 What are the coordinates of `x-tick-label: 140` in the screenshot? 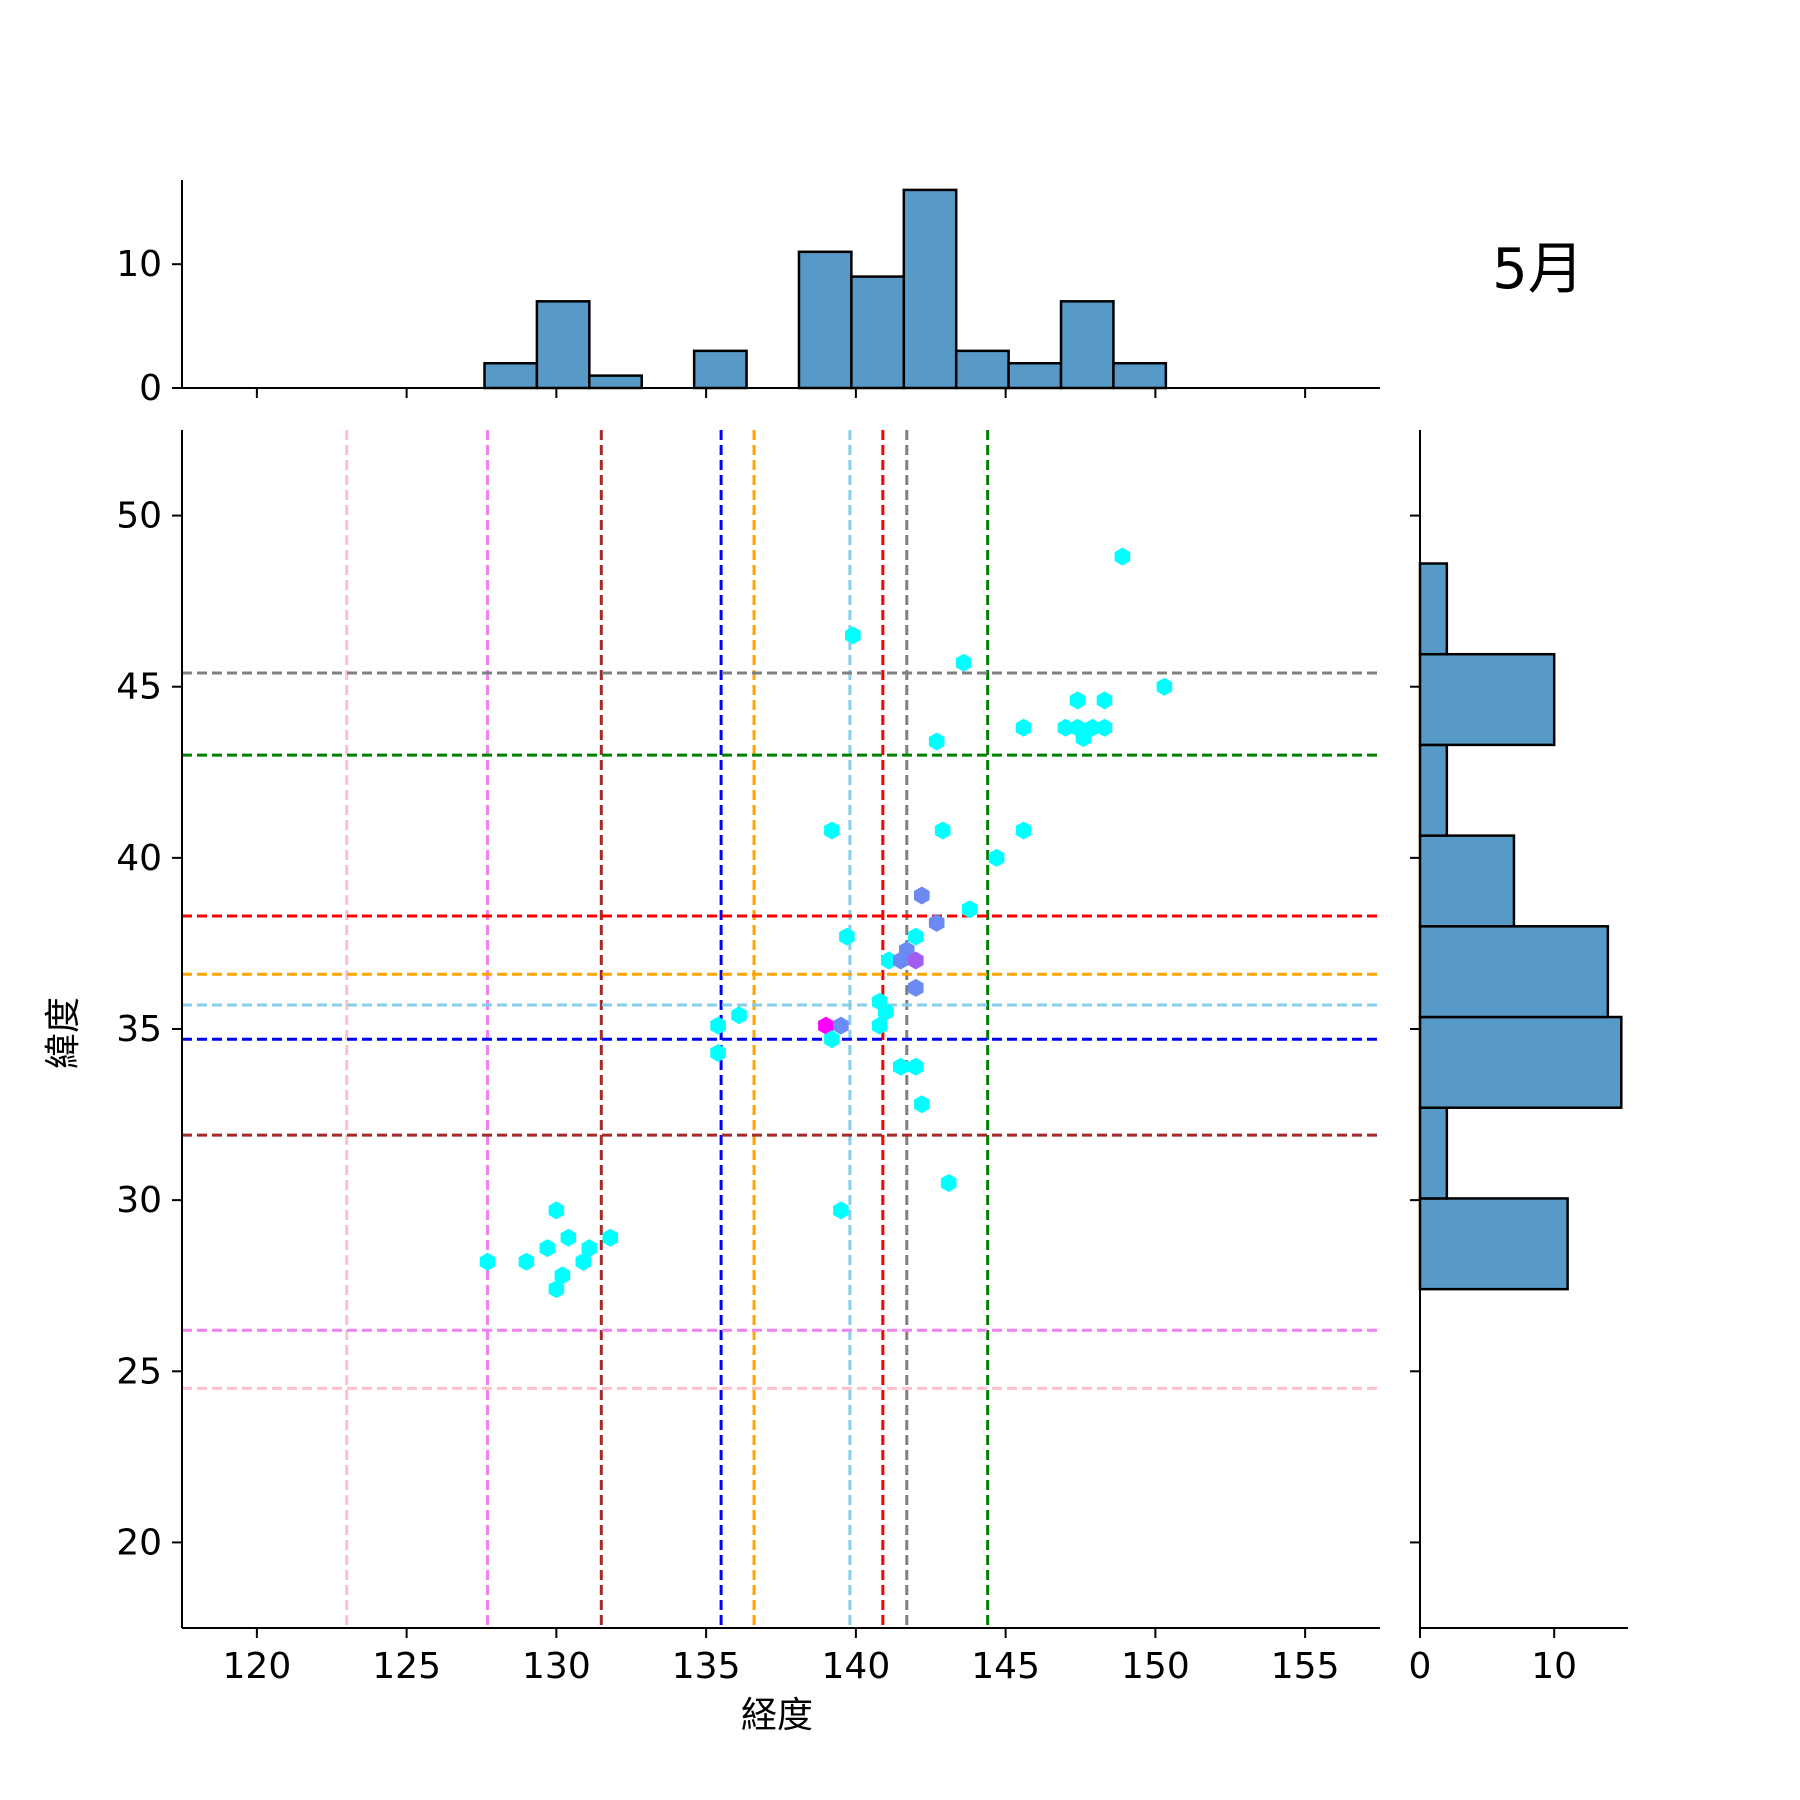 It's located at (856, 1666).